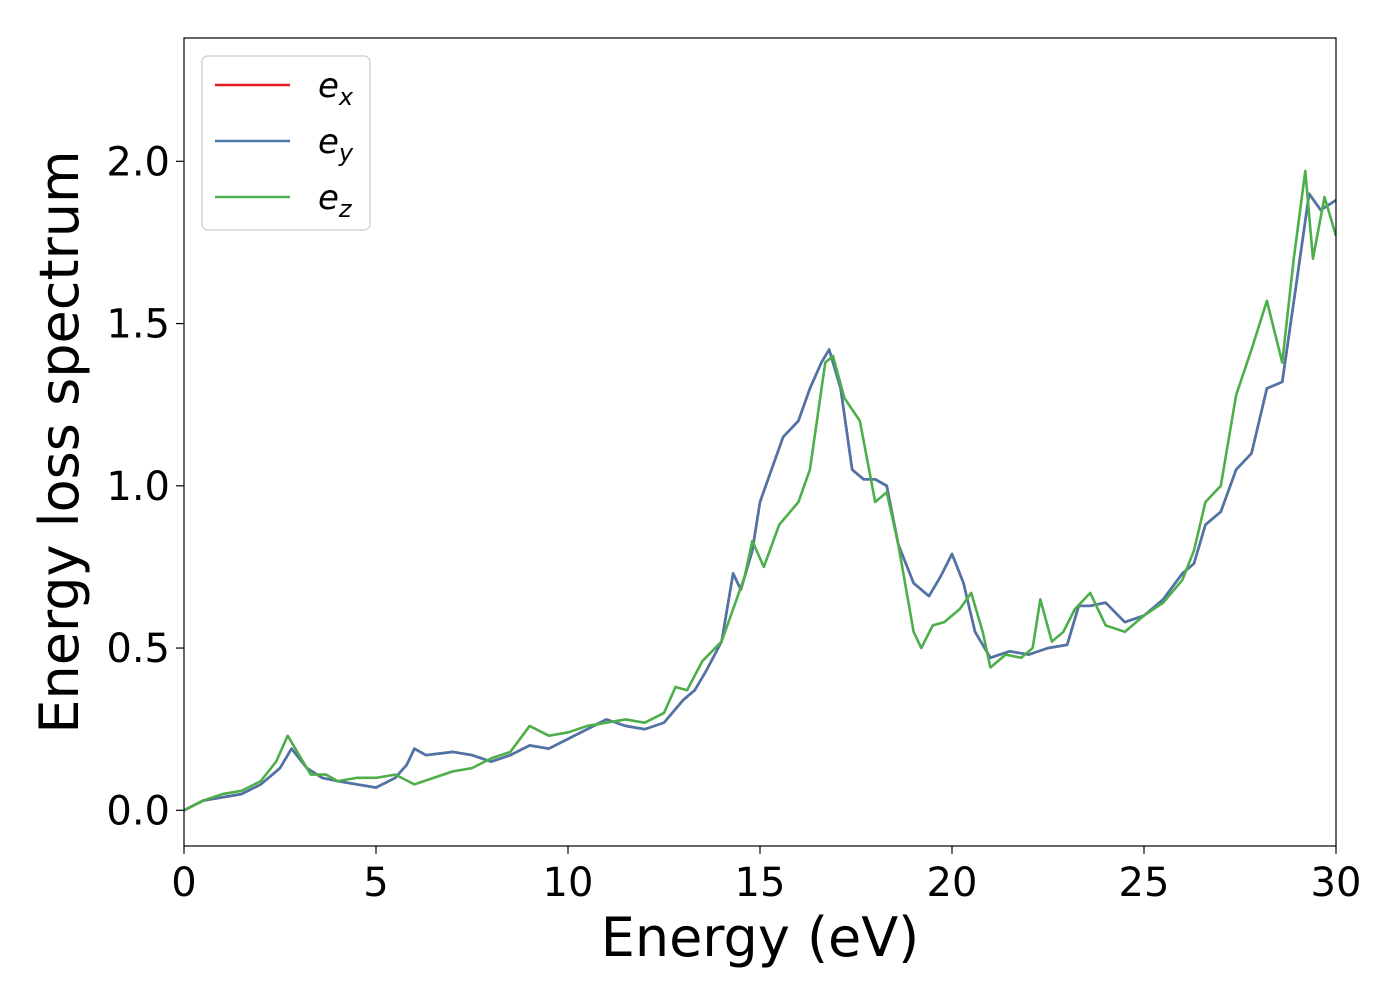  I want to click on x-tick-label: 5, so click(375, 883).